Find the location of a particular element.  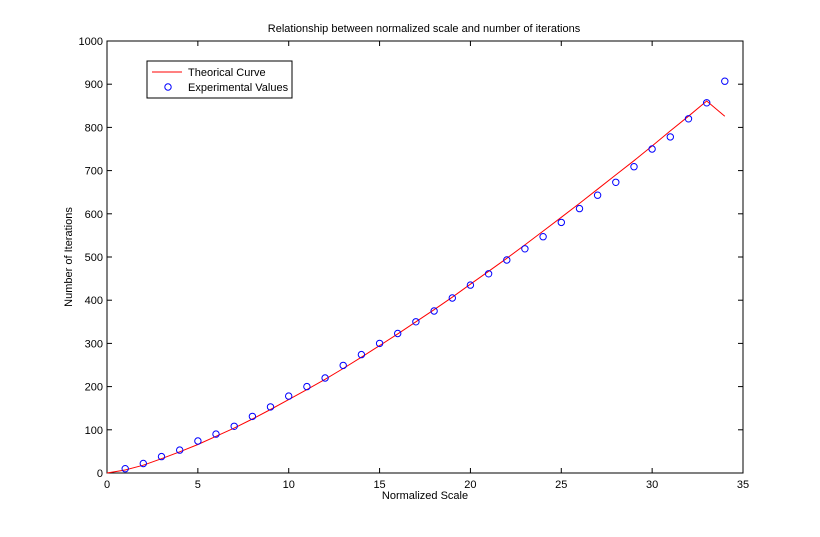

y-tick-label: 800 is located at coordinates (94, 128).